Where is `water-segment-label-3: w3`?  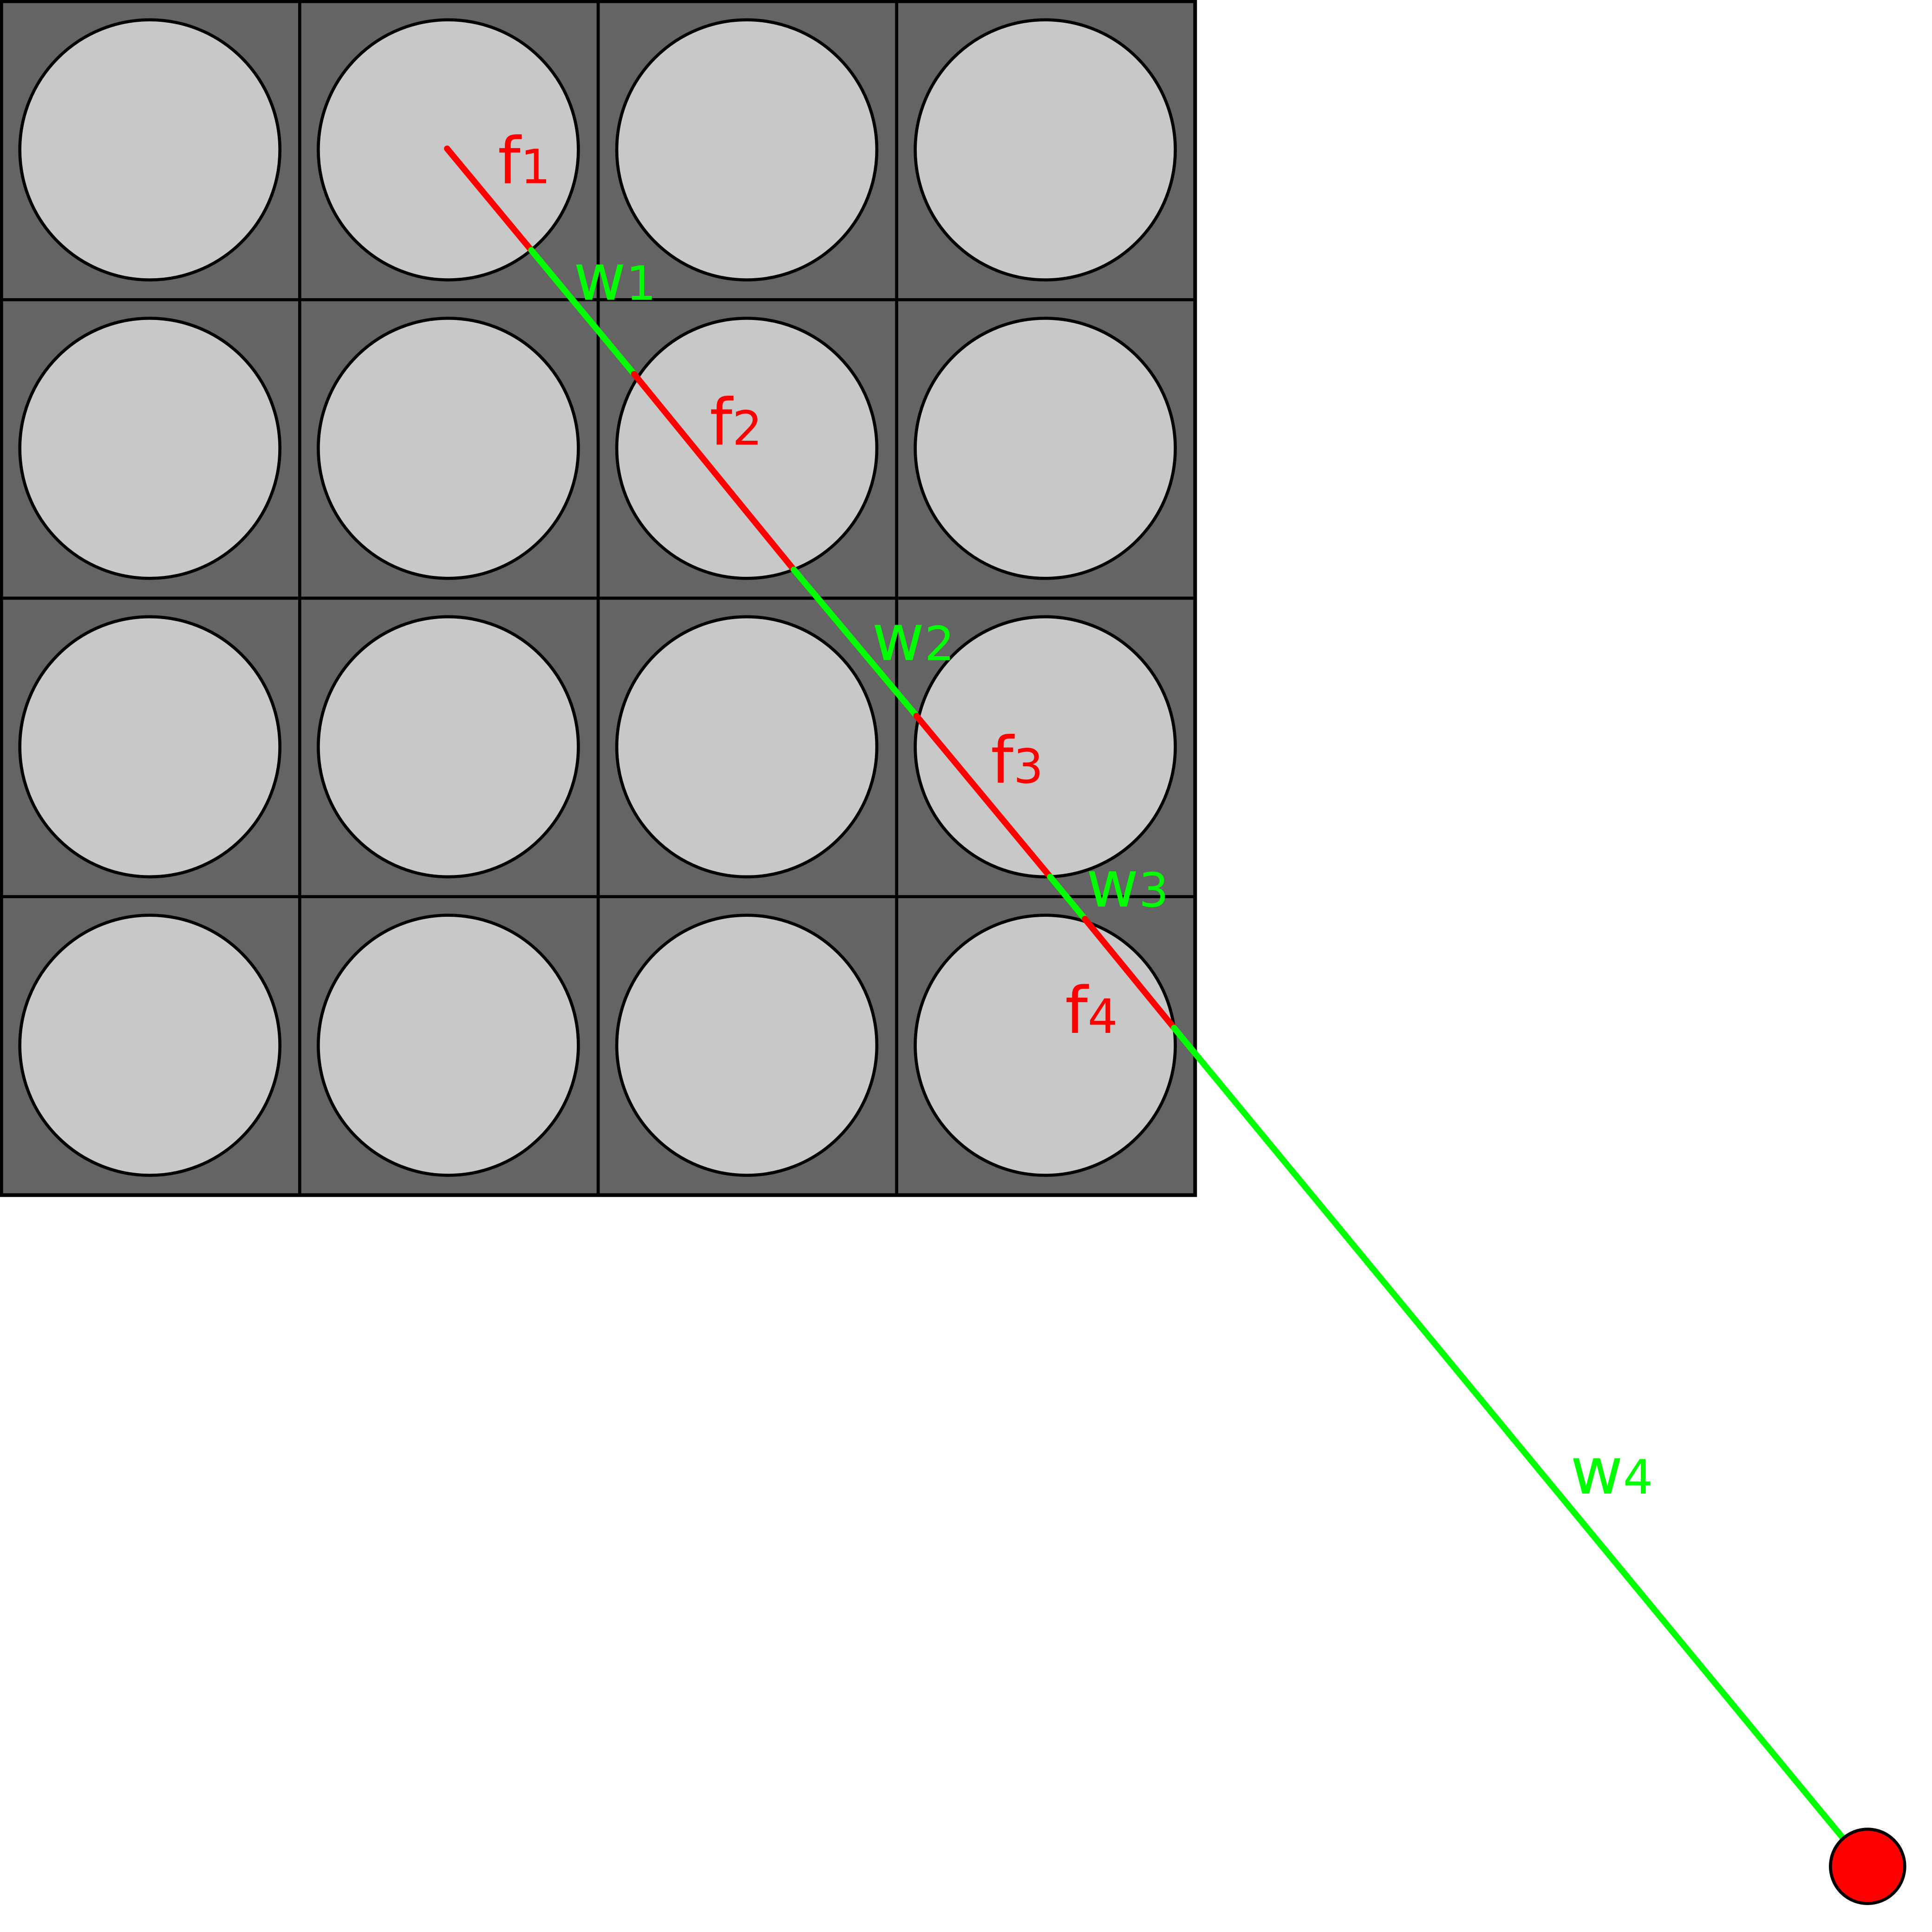 water-segment-label-3: w3 is located at coordinates (1127, 884).